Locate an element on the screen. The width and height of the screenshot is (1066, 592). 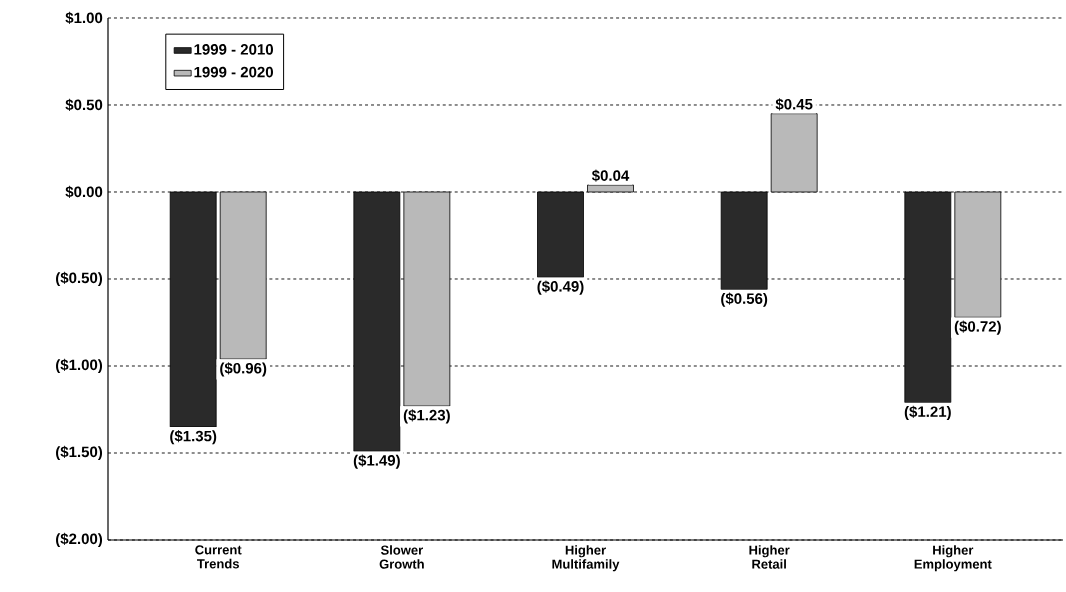
y-tick-label: ($2.00) is located at coordinates (79, 540).